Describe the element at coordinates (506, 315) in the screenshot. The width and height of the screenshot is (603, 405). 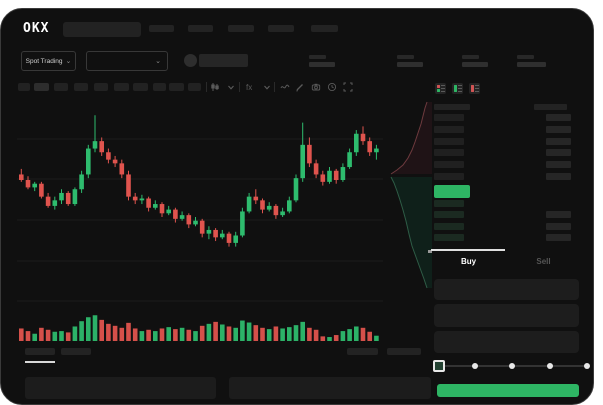
I see `amount-input` at that location.